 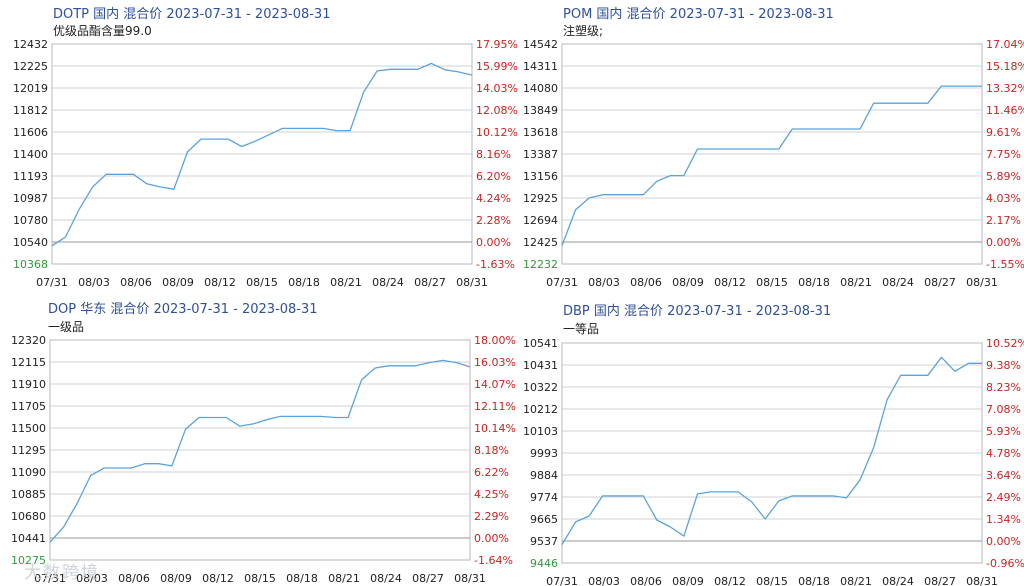 What do you see at coordinates (30, 44) in the screenshot?
I see `y-left-tick-label: 12432` at bounding box center [30, 44].